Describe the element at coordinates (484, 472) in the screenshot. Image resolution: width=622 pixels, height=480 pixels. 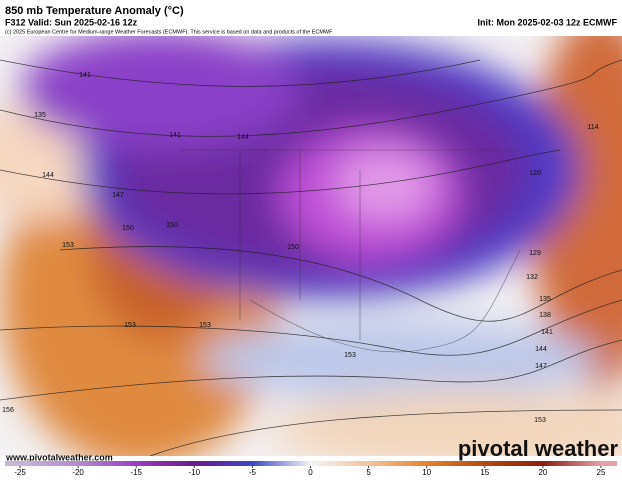
I see `colorbar-tick-label: 15` at that location.